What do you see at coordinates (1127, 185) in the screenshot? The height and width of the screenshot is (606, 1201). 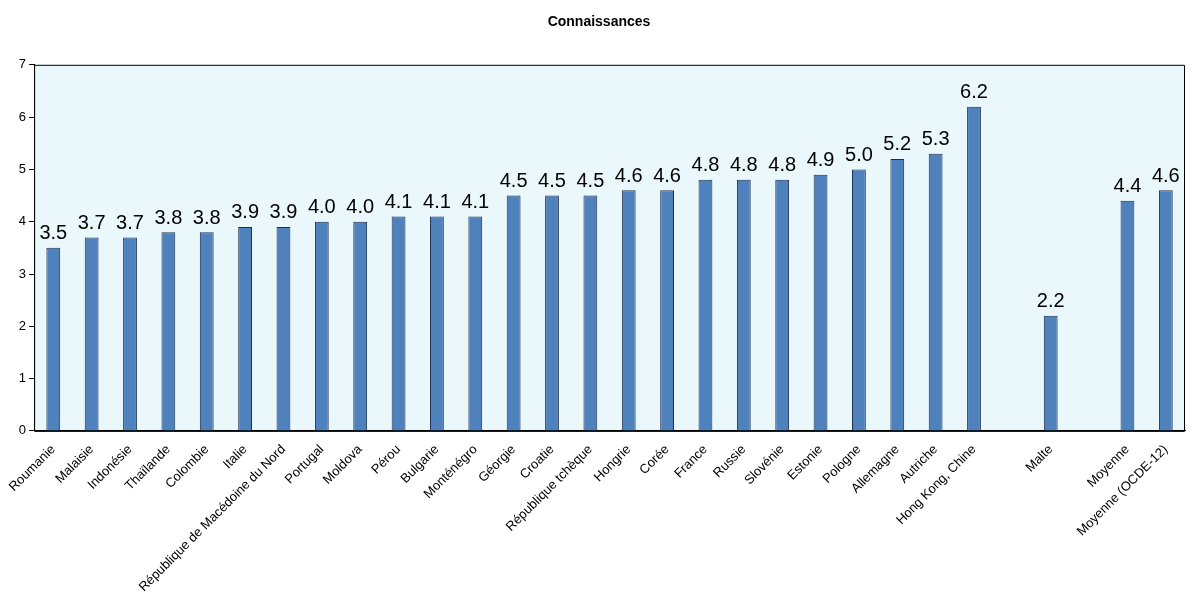 I see `data-label: 4.4` at bounding box center [1127, 185].